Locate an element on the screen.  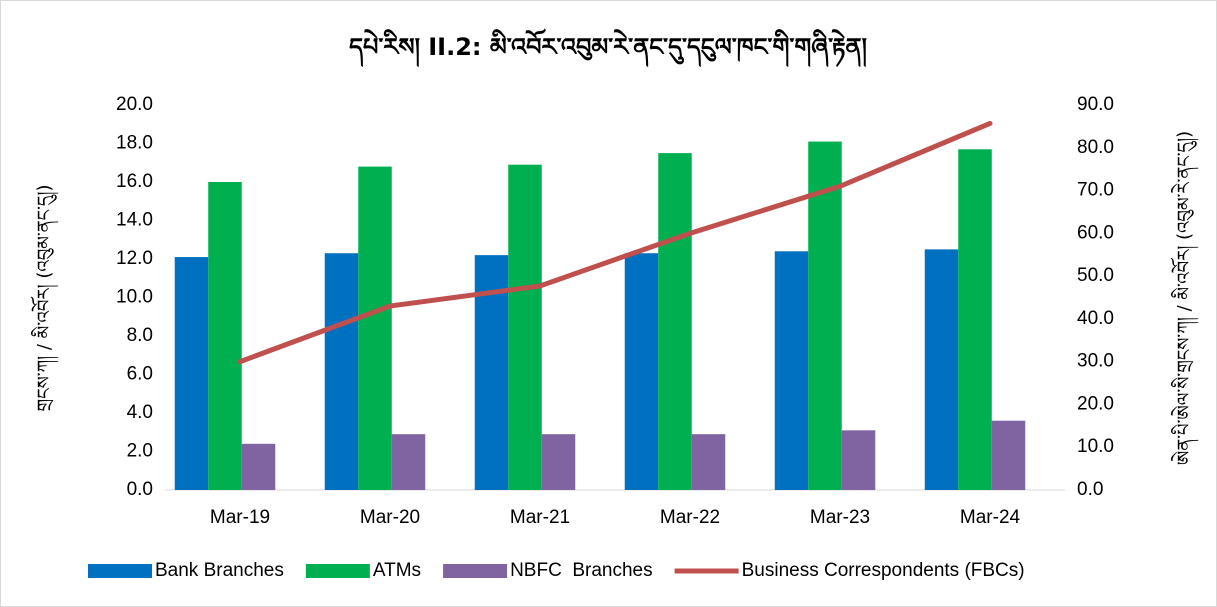
legend-label: Business Correspondents (FBCs) is located at coordinates (883, 570).